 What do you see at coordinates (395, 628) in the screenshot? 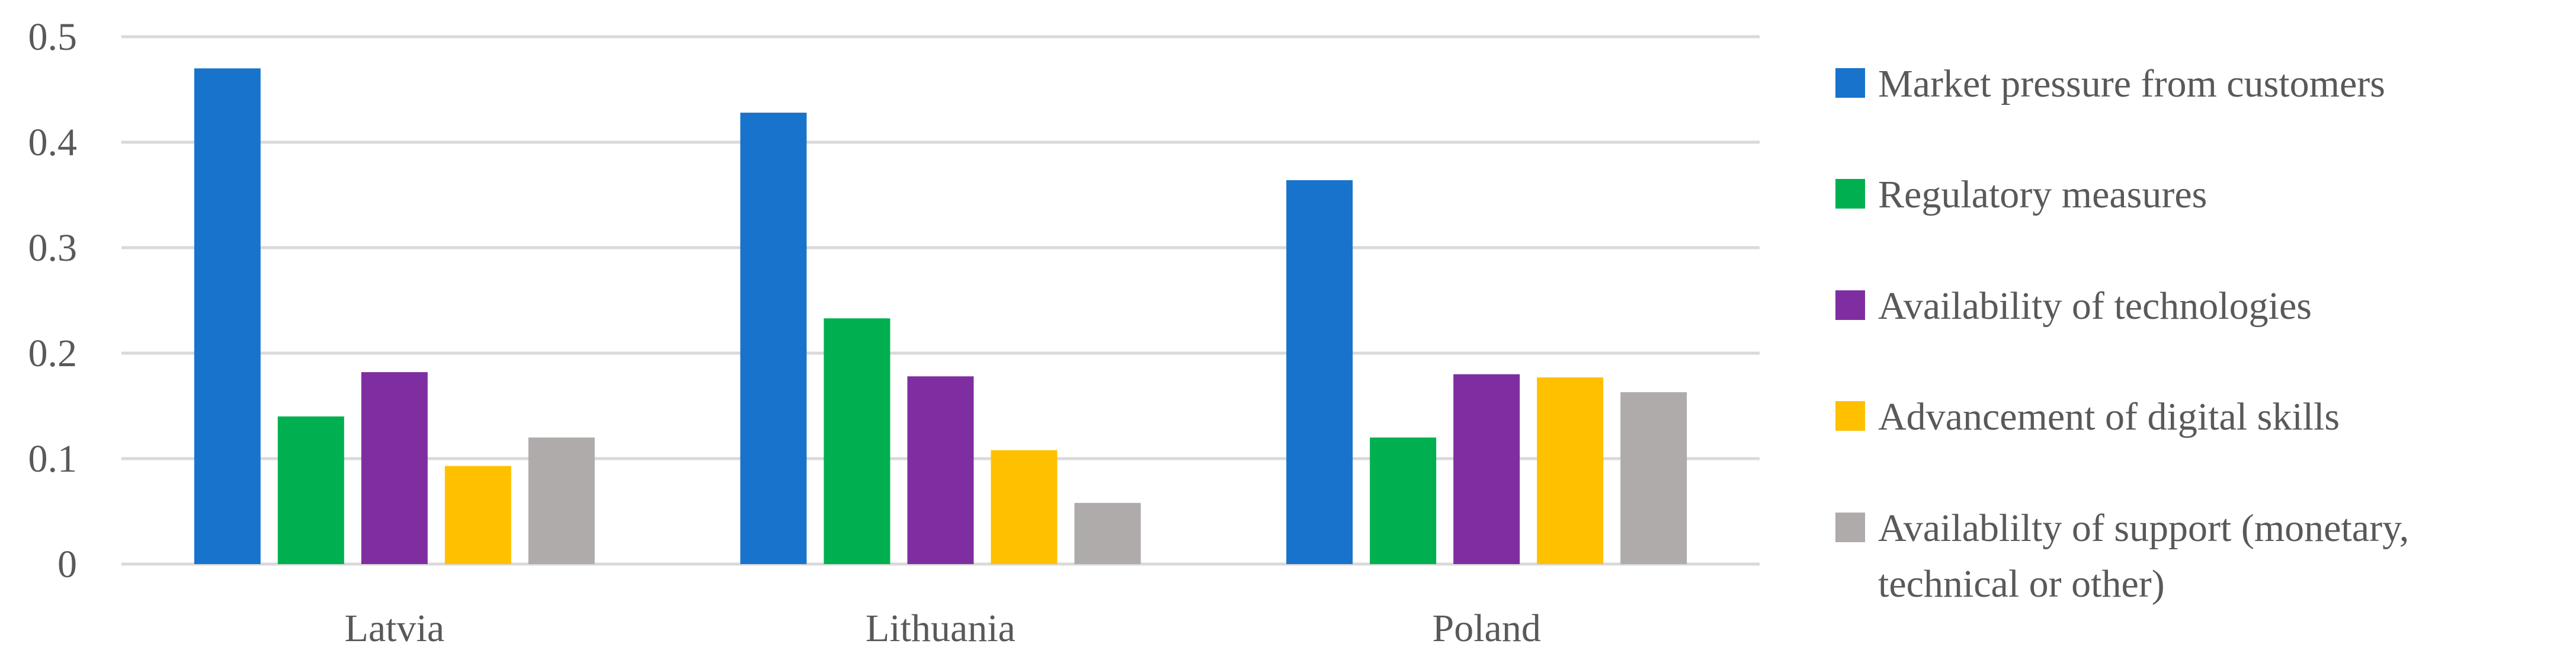
I see `x-category-label: Latvia` at bounding box center [395, 628].